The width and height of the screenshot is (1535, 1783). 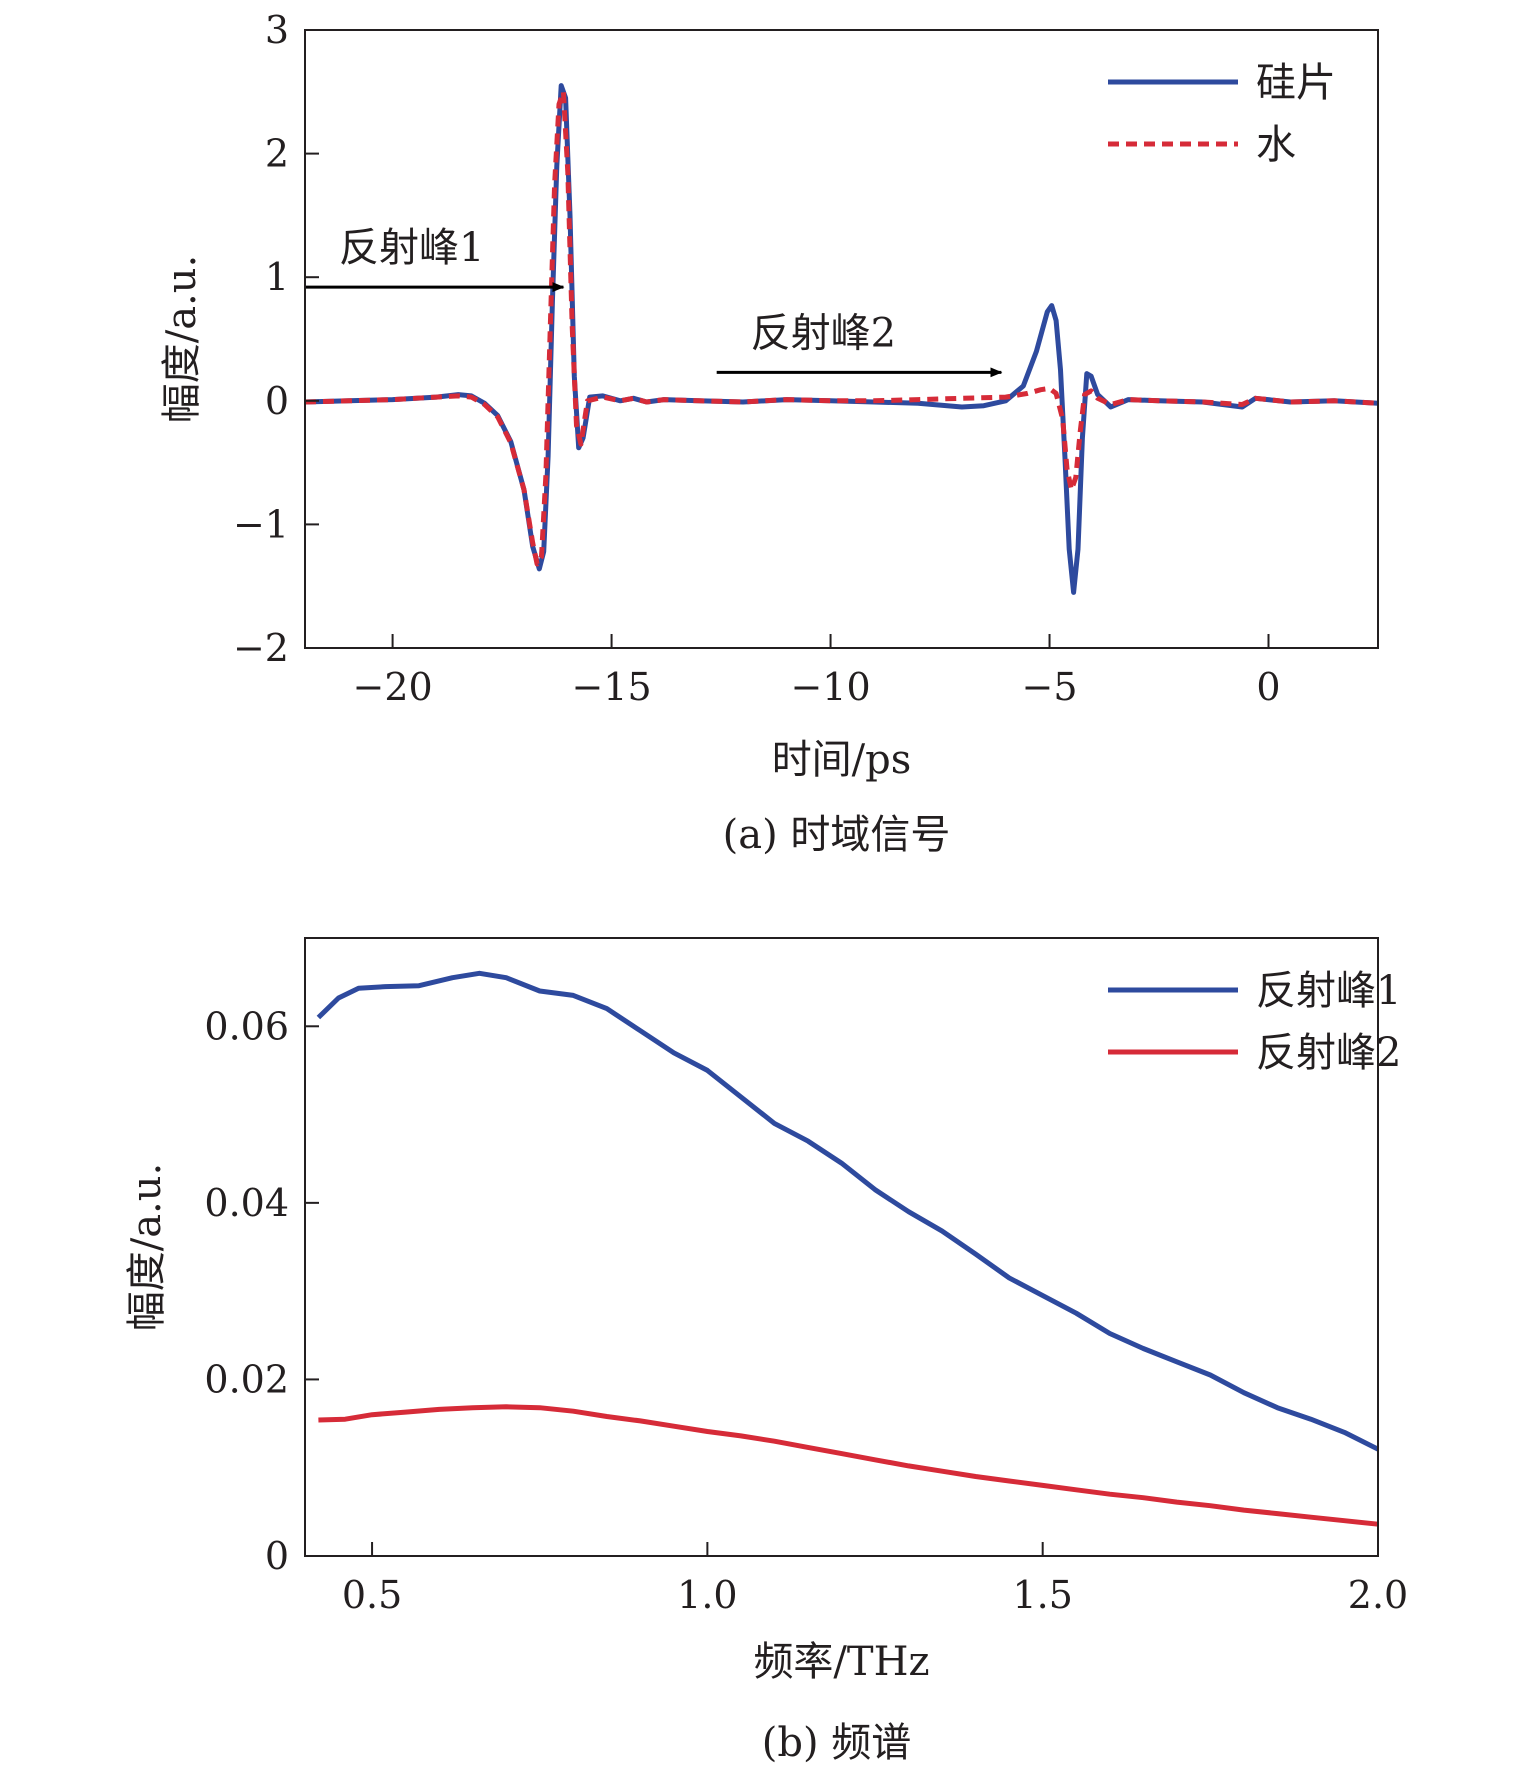 I want to click on y-tick-label: −2, so click(x=261, y=648).